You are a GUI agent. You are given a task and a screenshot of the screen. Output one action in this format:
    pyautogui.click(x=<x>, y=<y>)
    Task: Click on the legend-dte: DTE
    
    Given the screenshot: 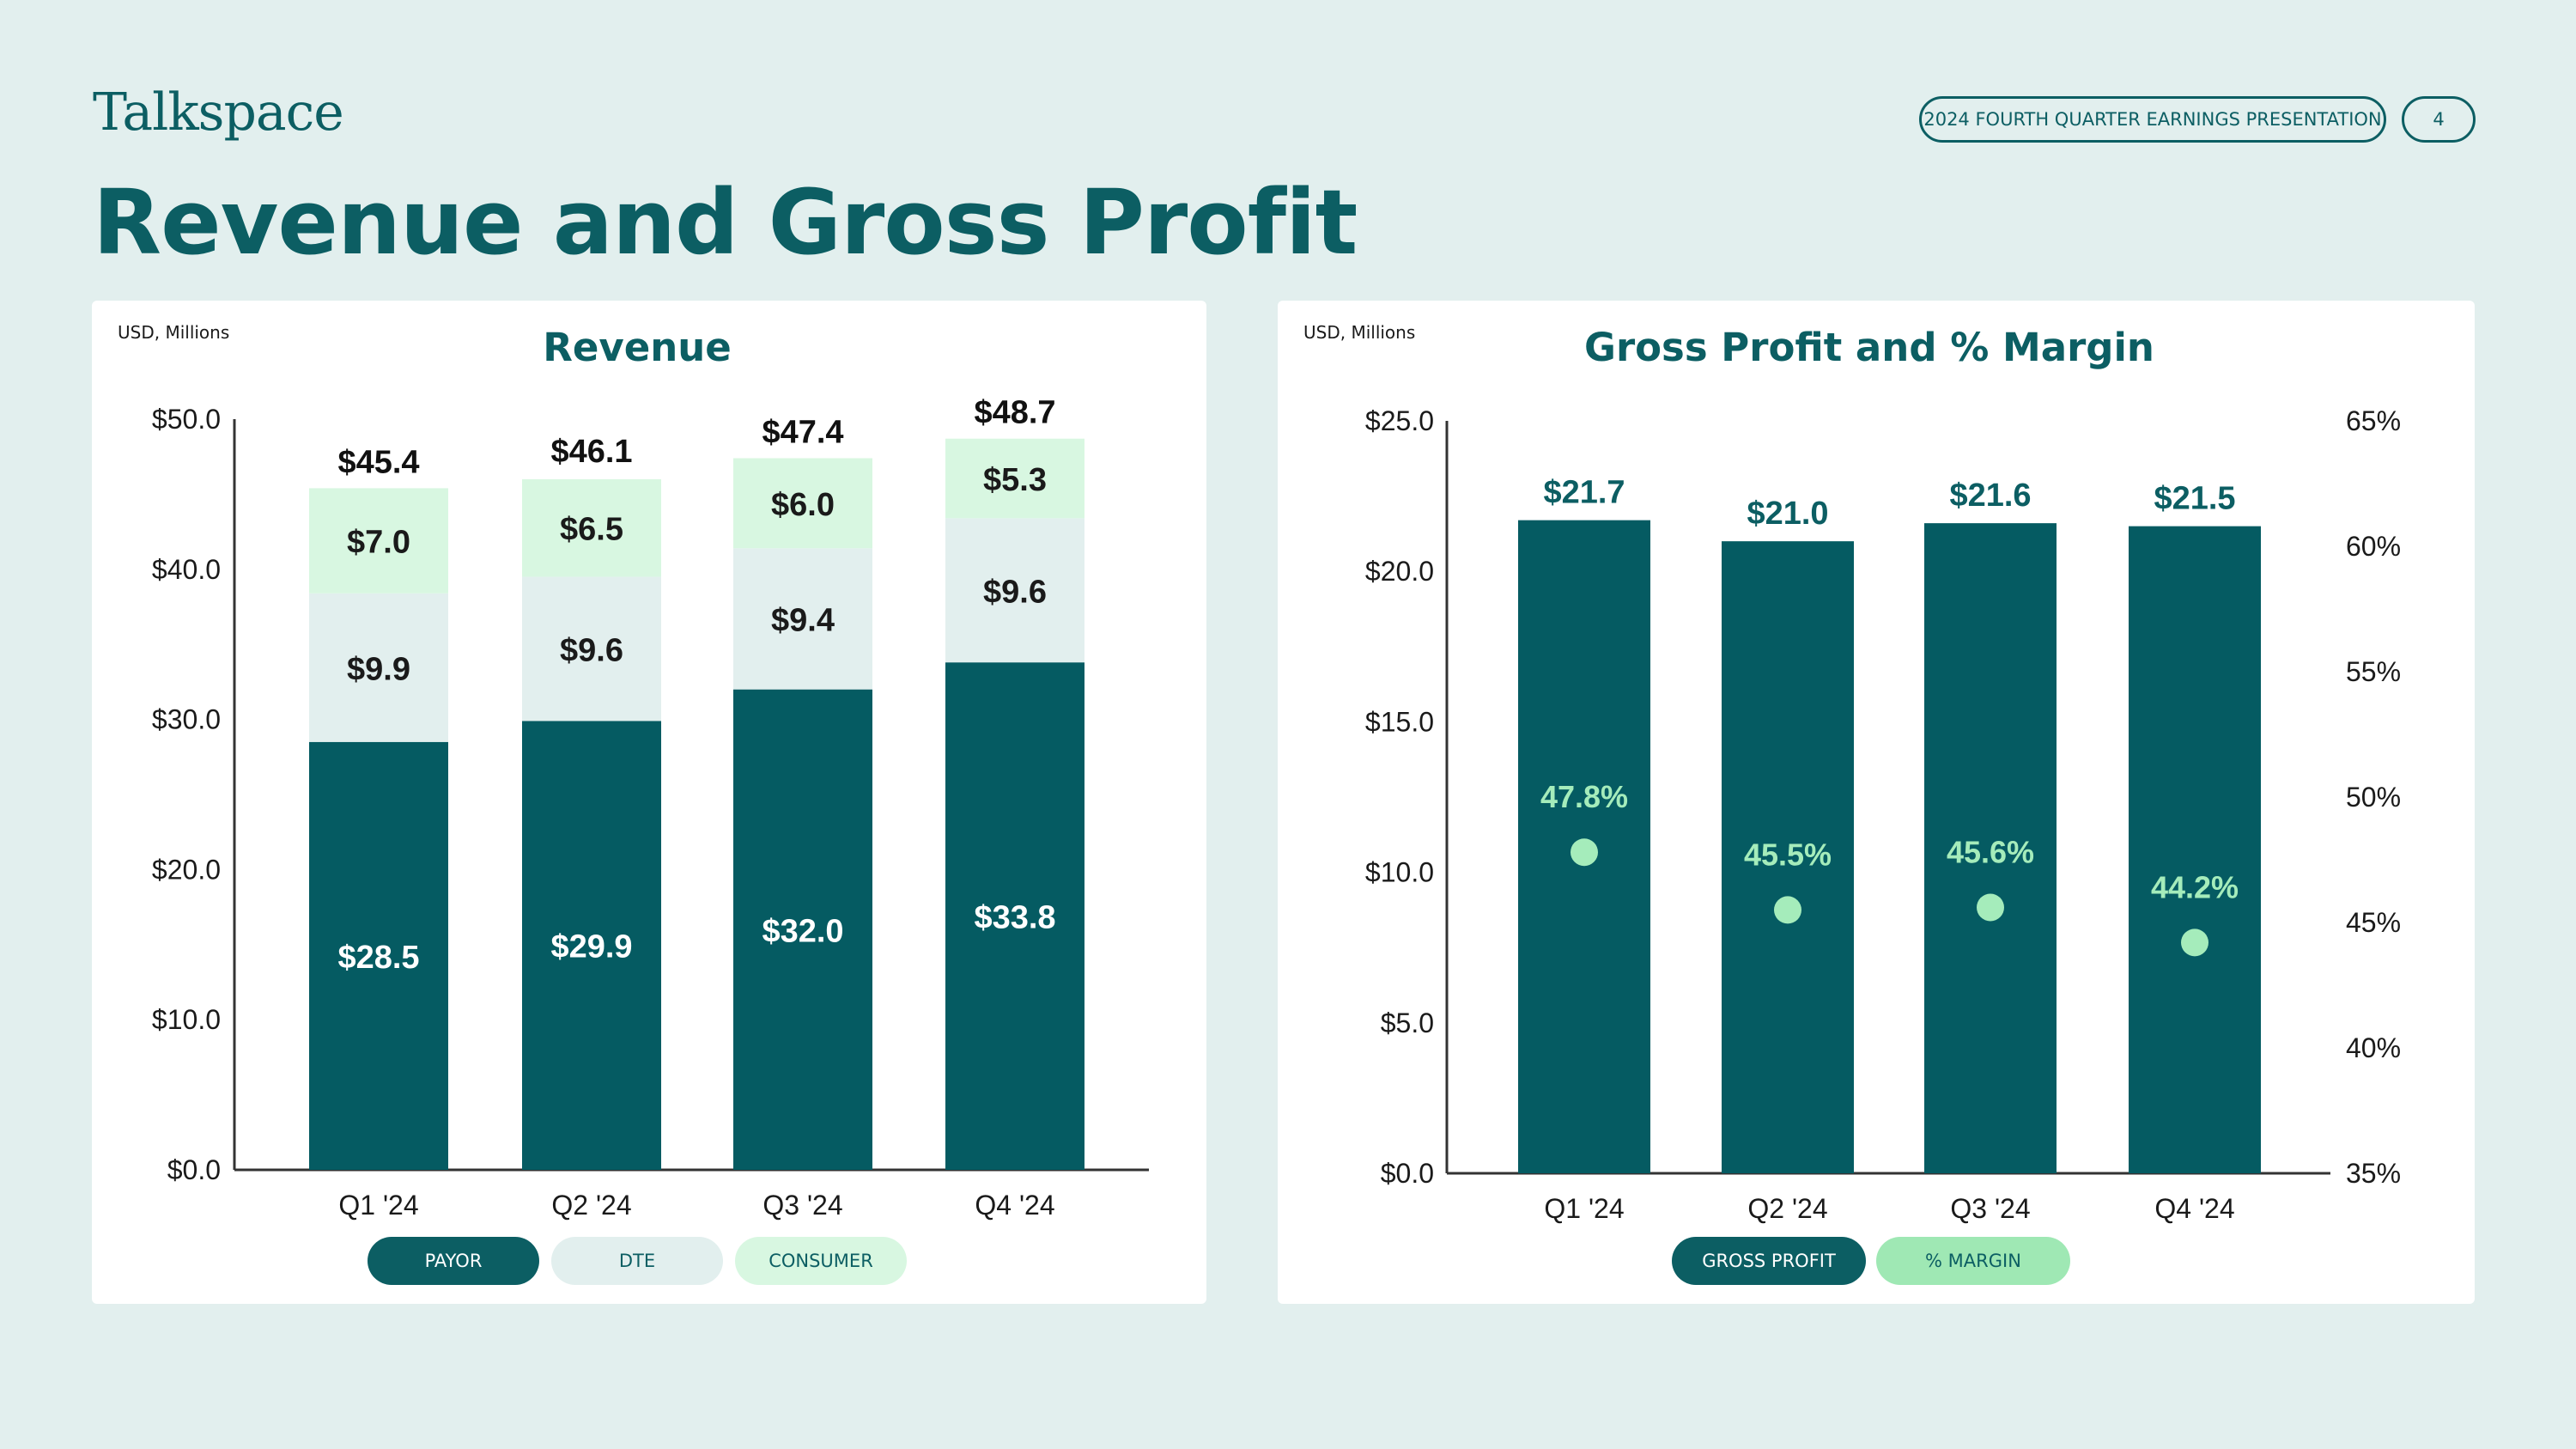 What is the action you would take?
    pyautogui.click(x=637, y=1261)
    